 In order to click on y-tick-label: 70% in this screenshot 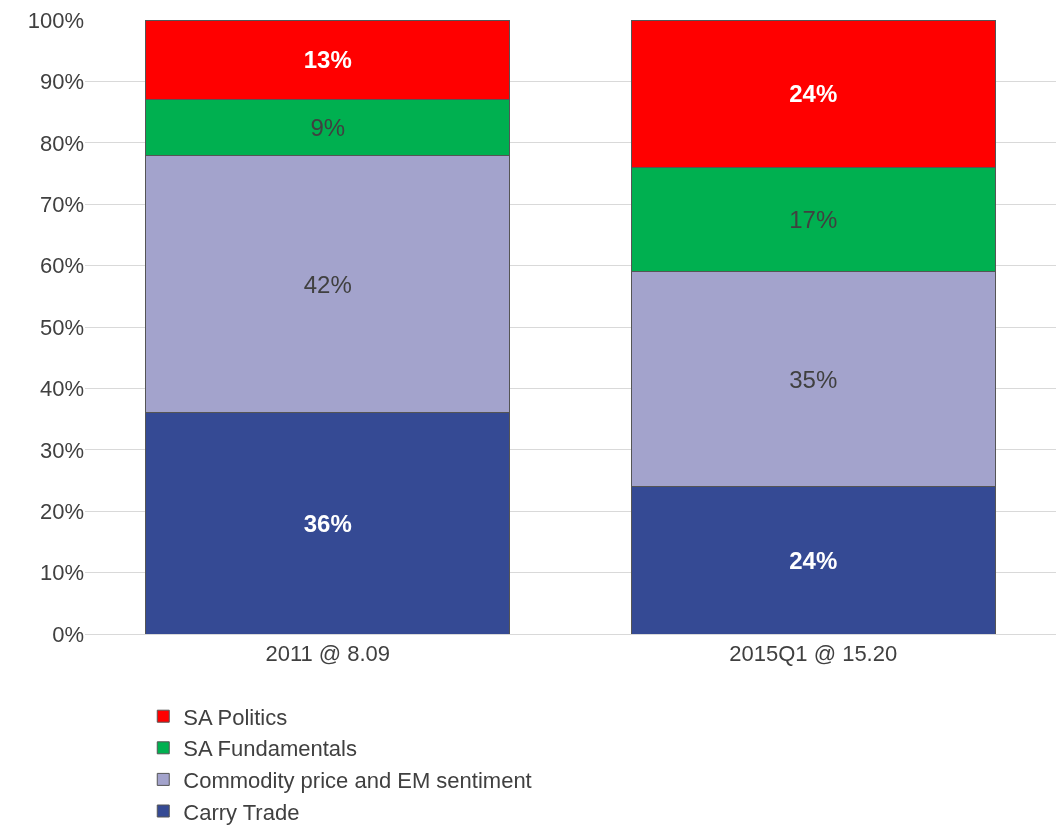, I will do `click(61, 204)`.